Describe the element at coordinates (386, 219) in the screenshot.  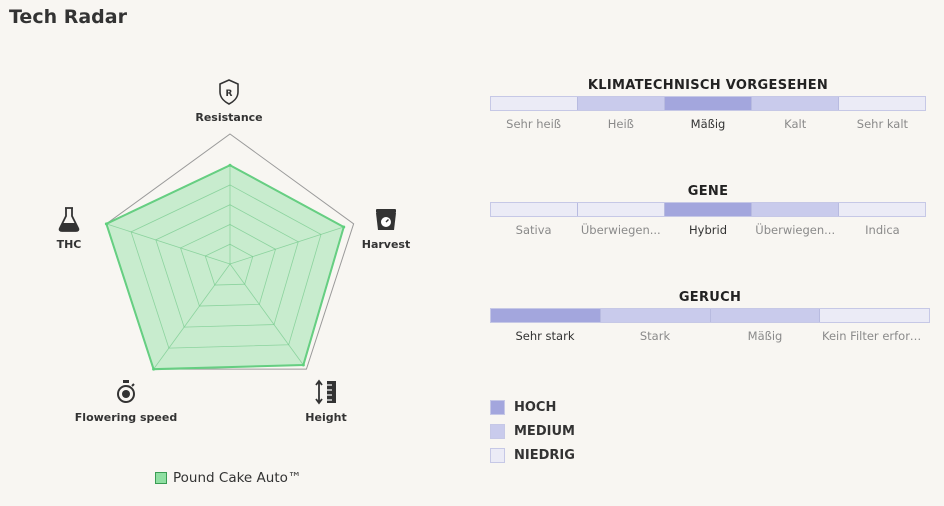
I see `scale-icon` at that location.